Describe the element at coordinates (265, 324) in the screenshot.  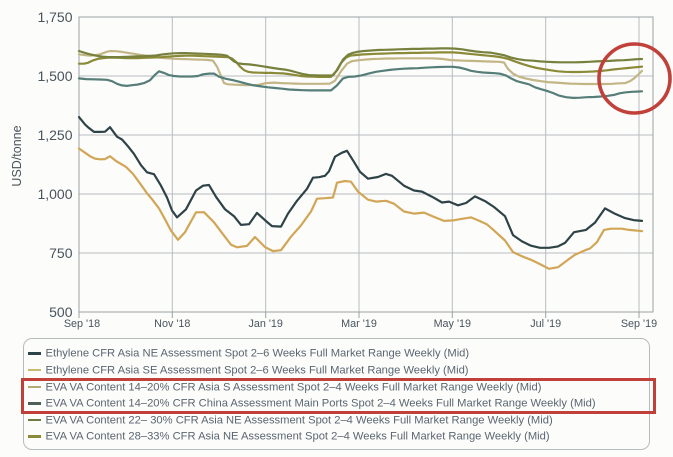
I see `svg-text: Jan '19` at that location.